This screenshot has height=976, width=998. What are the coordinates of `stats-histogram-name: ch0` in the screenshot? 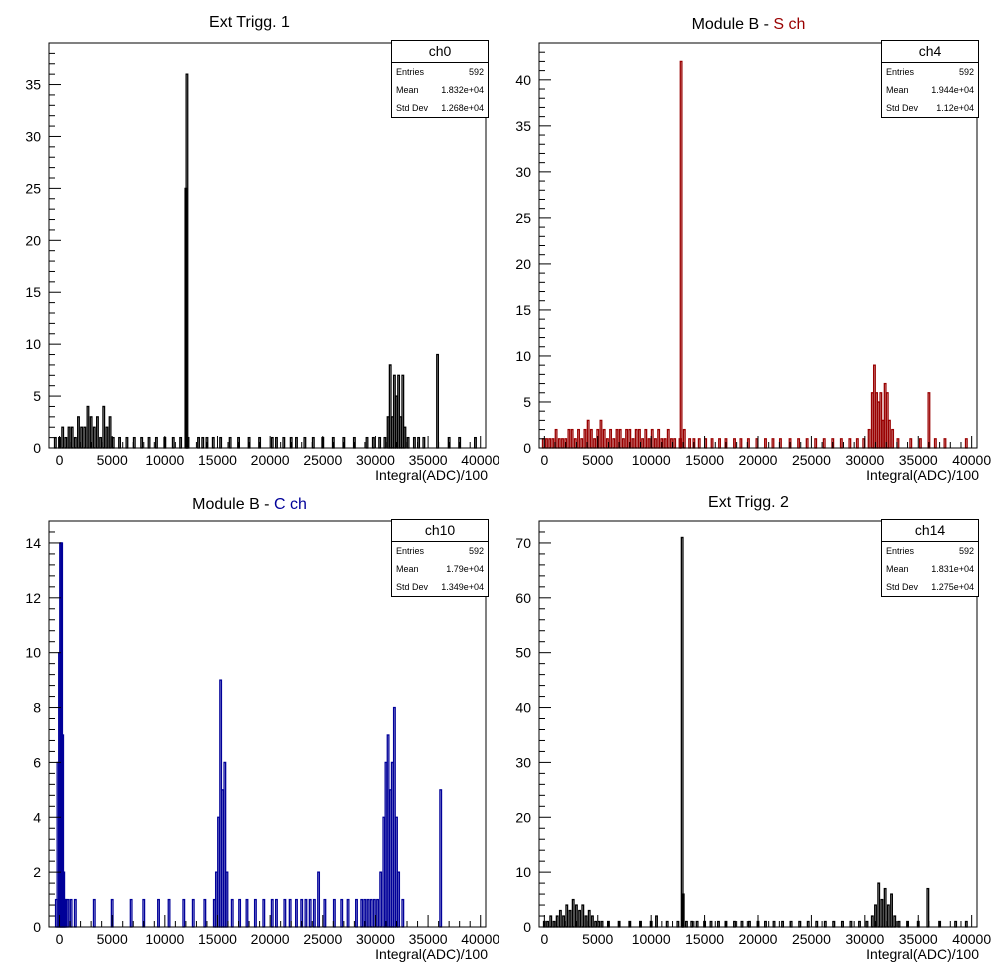 It's located at (440, 52).